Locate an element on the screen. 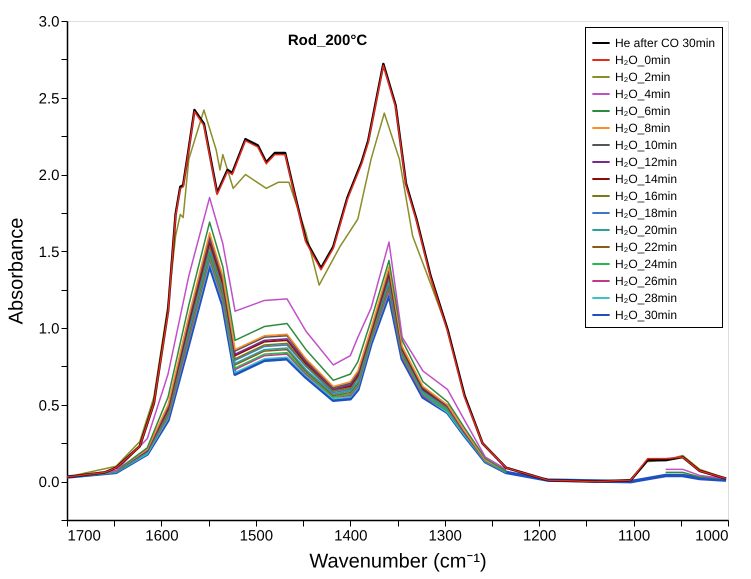 The width and height of the screenshot is (751, 579). legend-label: H₂O_2min is located at coordinates (642, 77).